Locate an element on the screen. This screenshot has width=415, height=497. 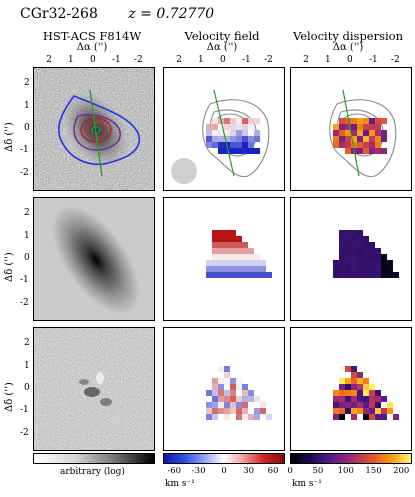
col3-title: Velocity dispersion is located at coordinates (348, 36).